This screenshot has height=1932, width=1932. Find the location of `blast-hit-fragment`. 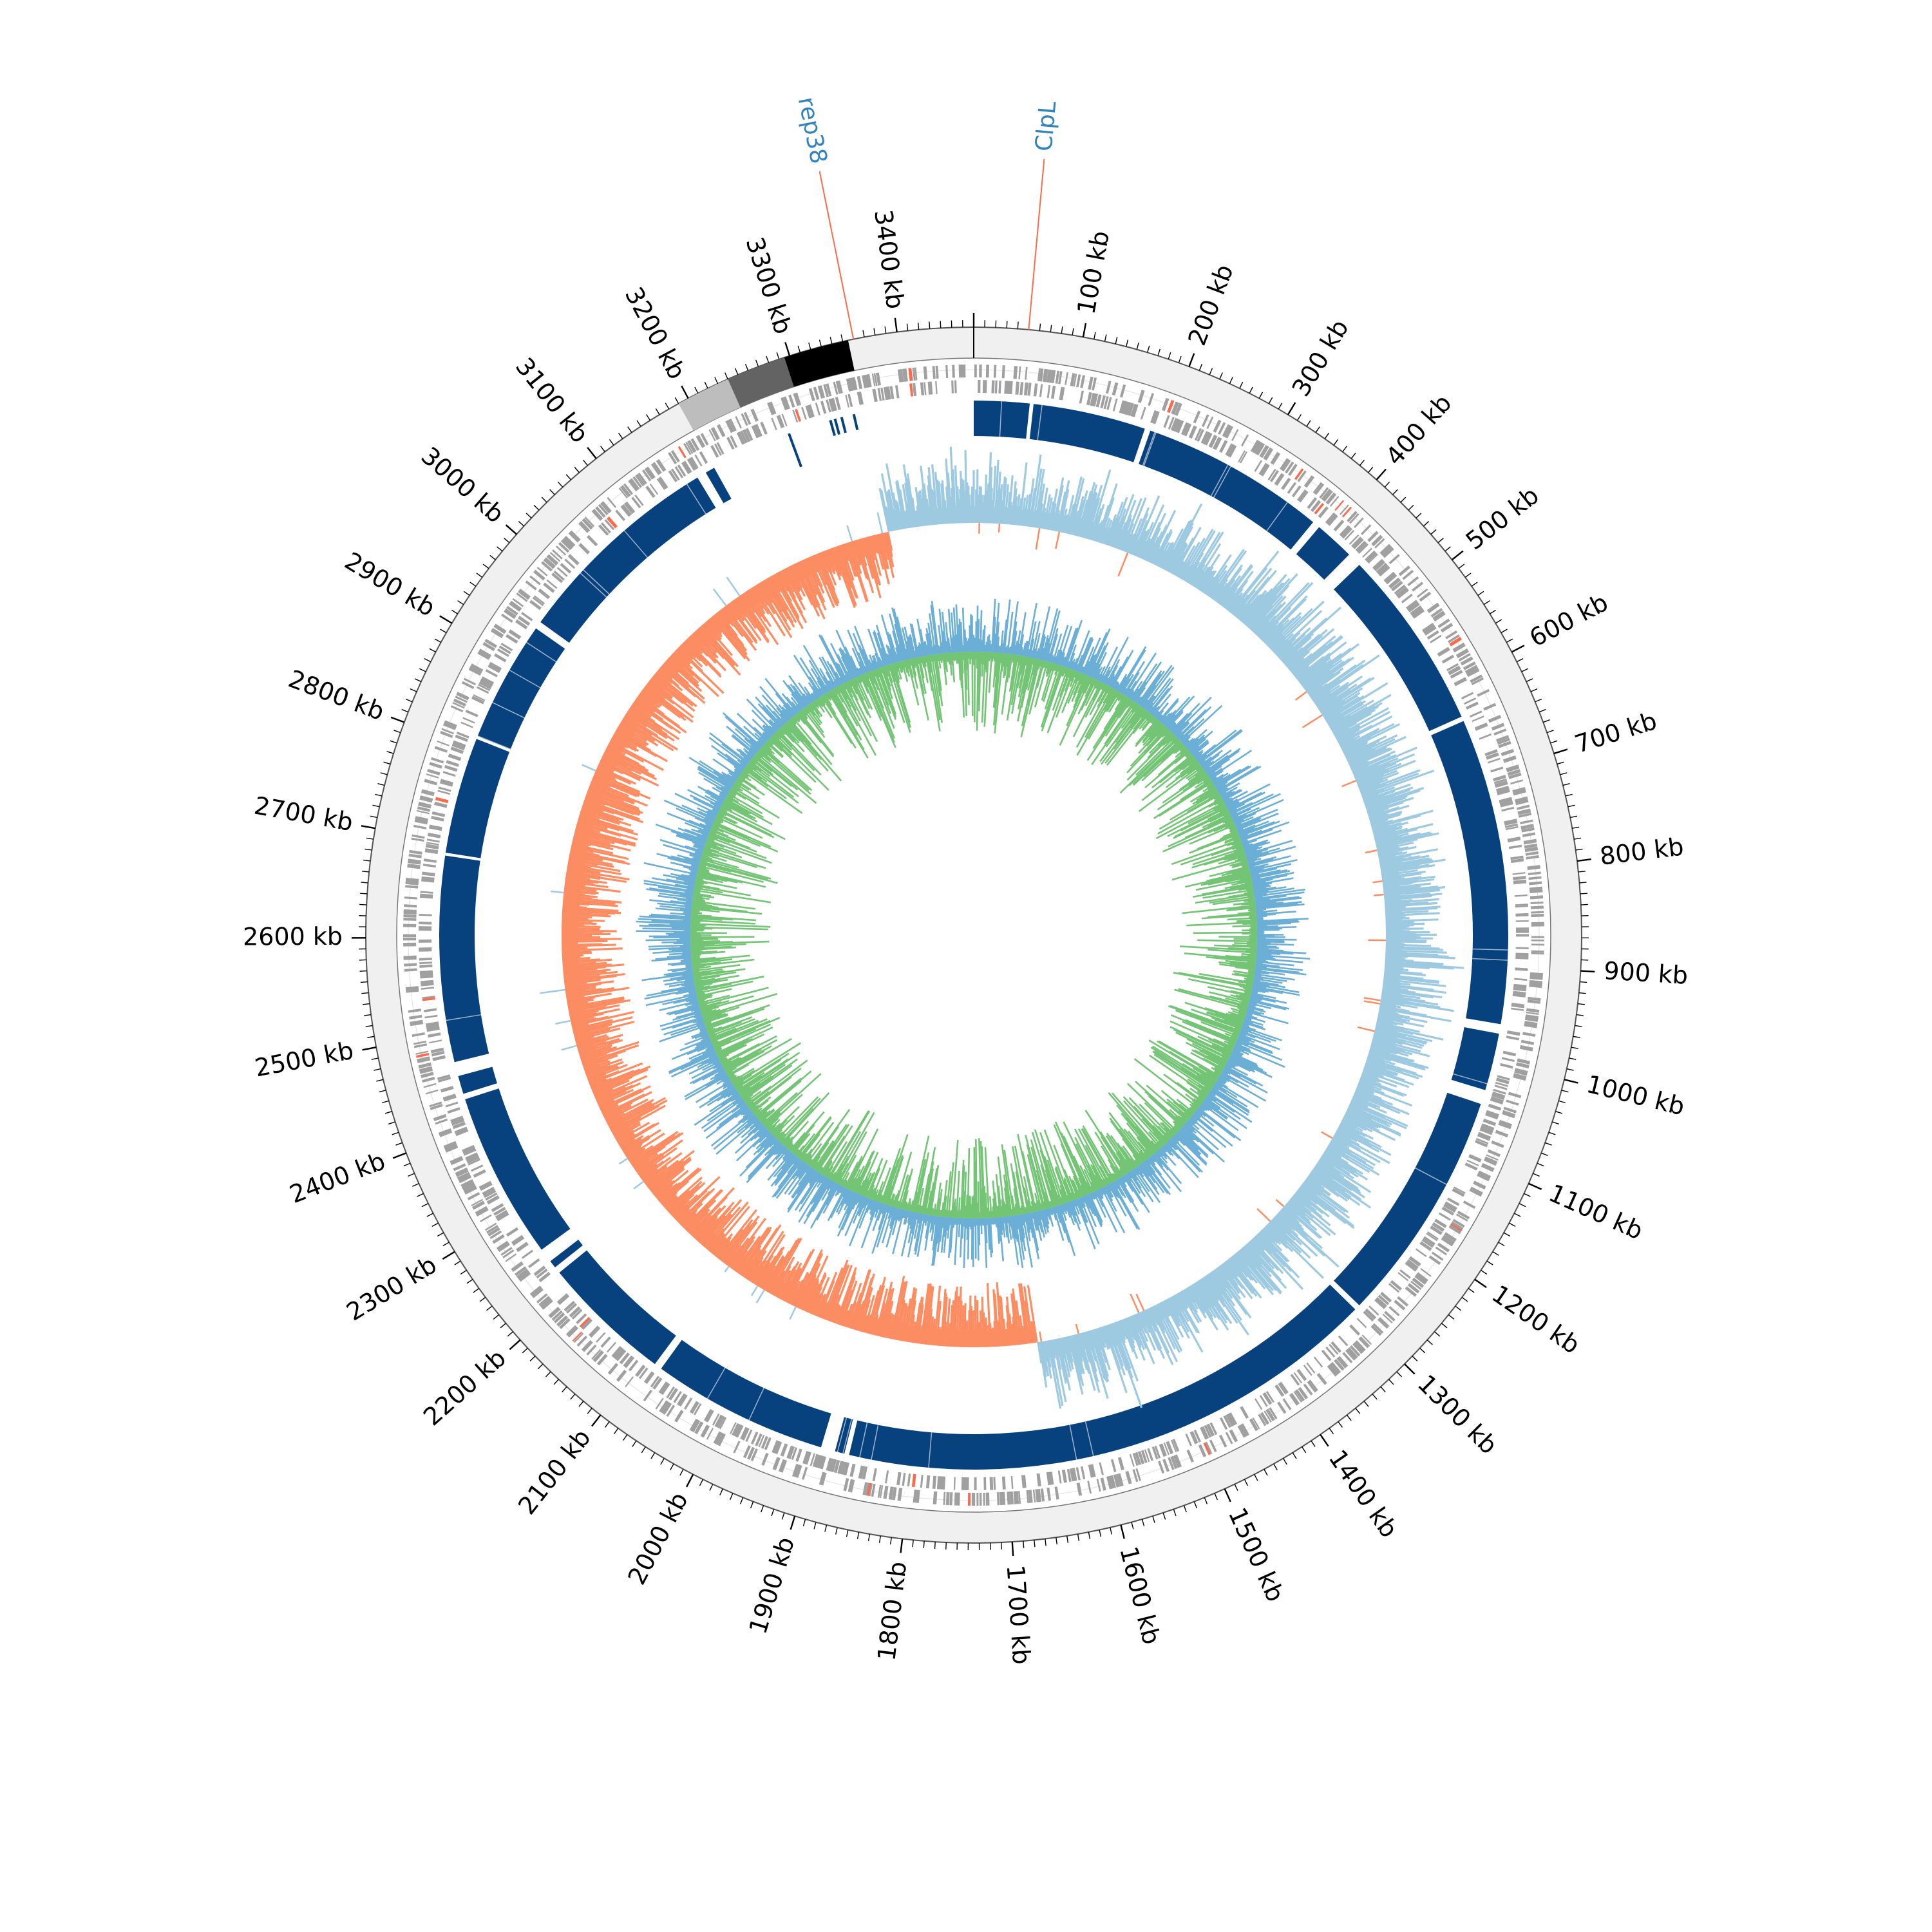

blast-hit-fragment is located at coordinates (833, 428).